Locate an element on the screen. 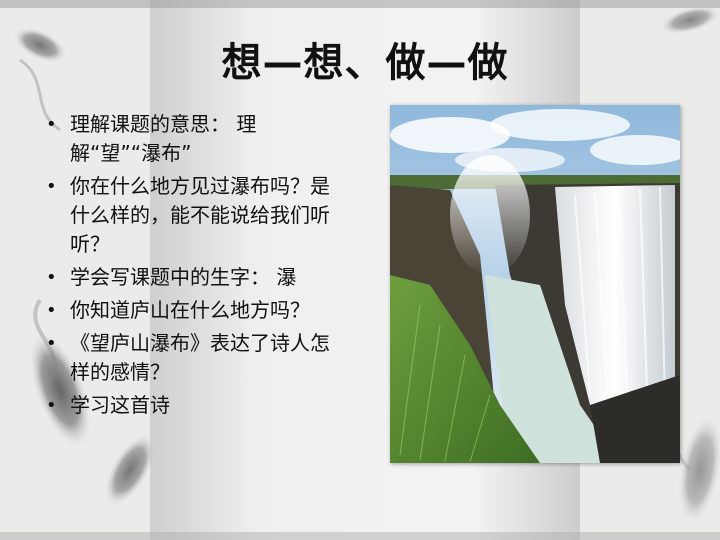  bullet-text: 你在什么地方见过瀑布吗？是什么样的，能不能说给我们听听？ is located at coordinates (200, 215).